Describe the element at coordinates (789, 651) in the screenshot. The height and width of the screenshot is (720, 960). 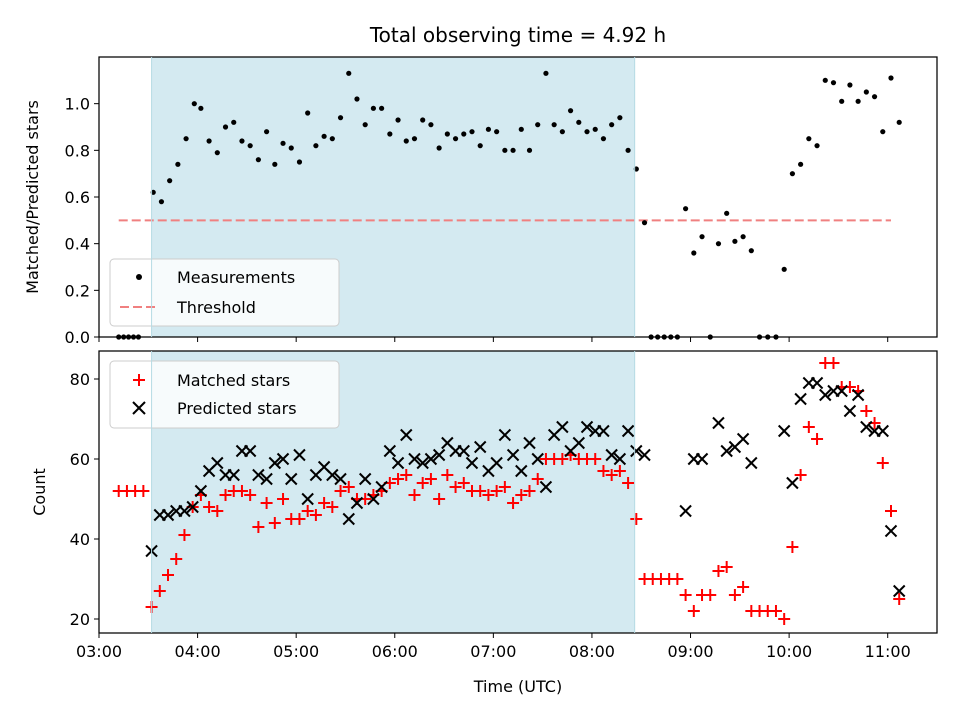
I see `x-tick-label: 10:00` at that location.